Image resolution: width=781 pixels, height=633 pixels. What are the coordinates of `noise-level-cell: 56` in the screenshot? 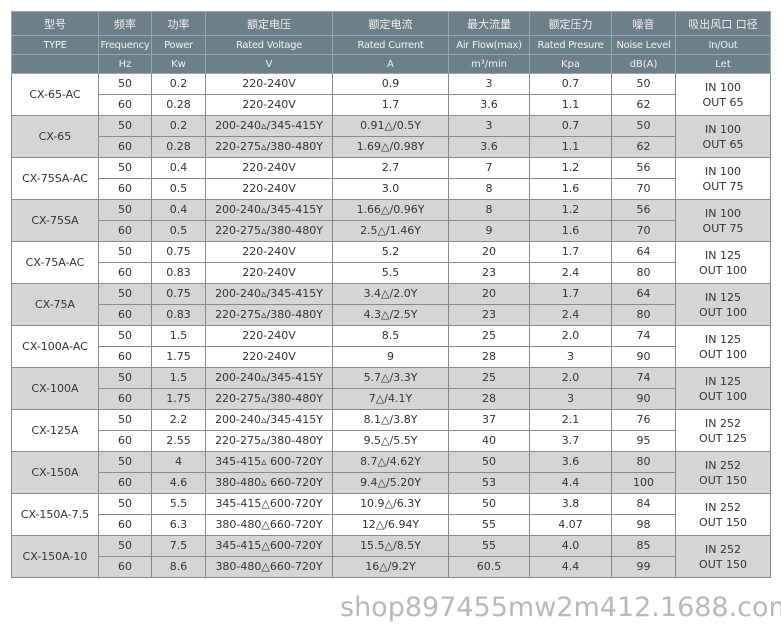 It's located at (643, 168).